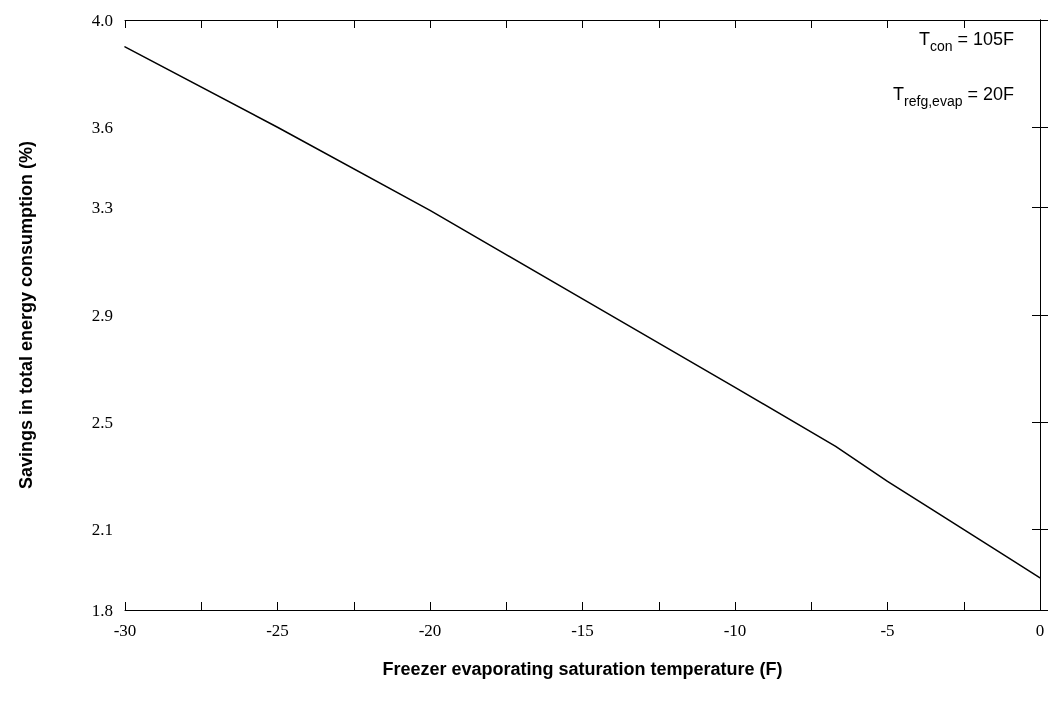 The width and height of the screenshot is (1049, 704). What do you see at coordinates (887, 630) in the screenshot?
I see `x-tick-label: -5` at bounding box center [887, 630].